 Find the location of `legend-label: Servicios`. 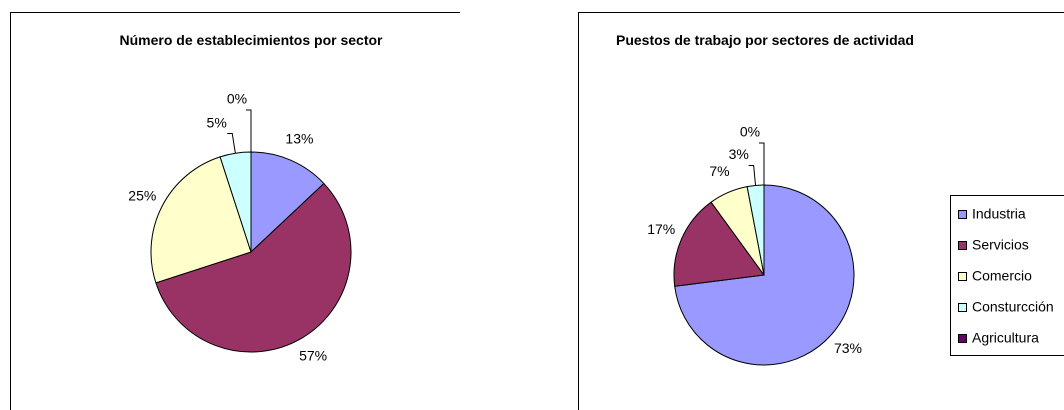

legend-label: Servicios is located at coordinates (1000, 245).